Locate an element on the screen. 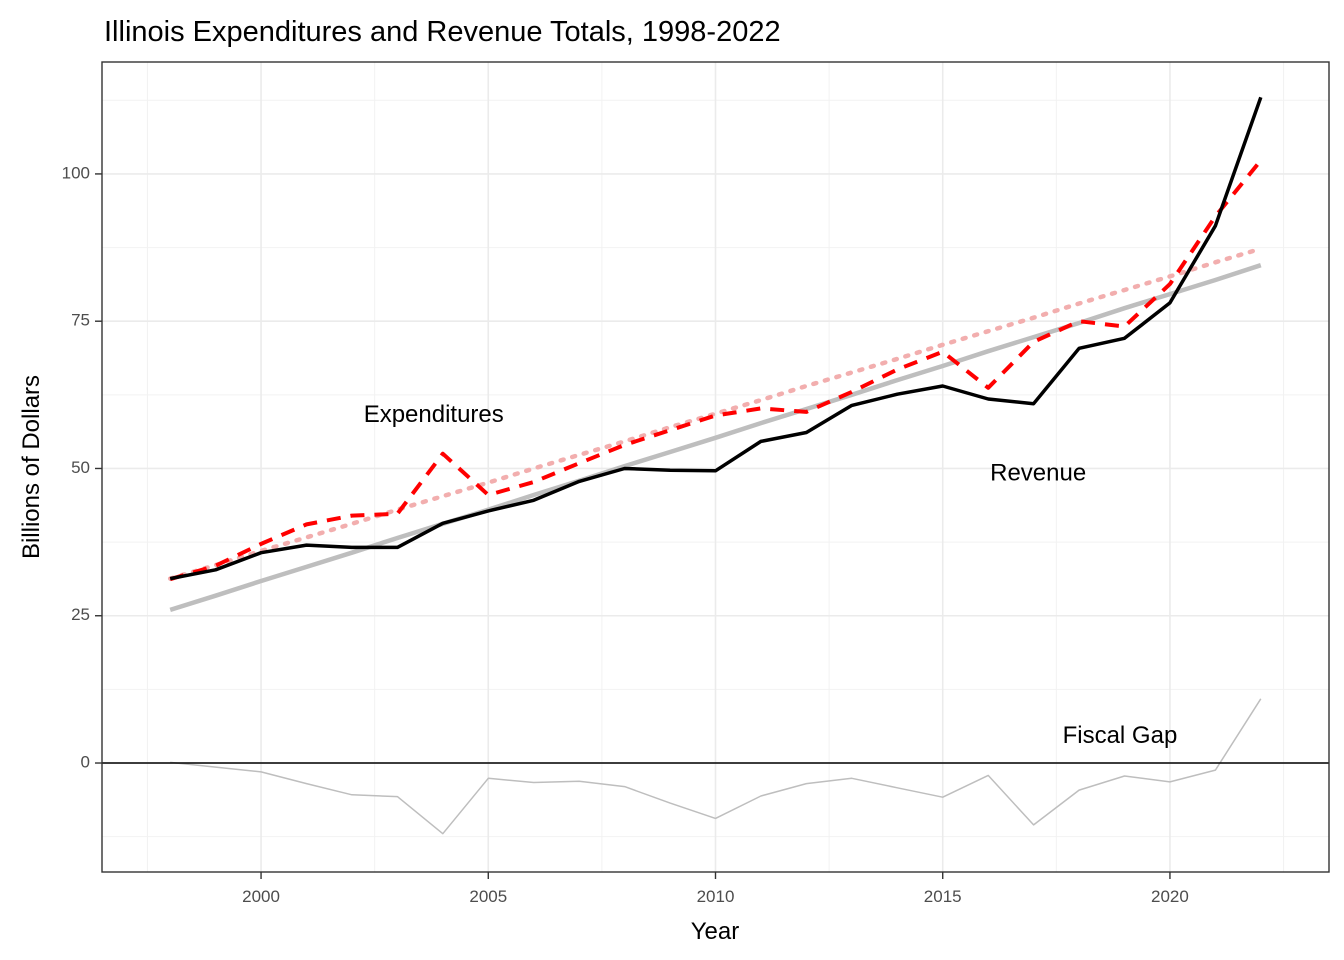 This screenshot has height=960, width=1344. y-tick-label: 75 is located at coordinates (80, 320).